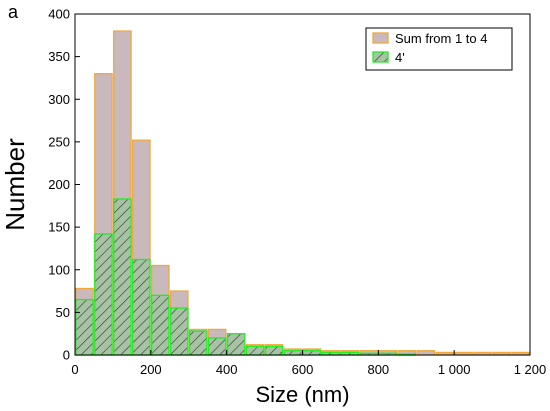 The image size is (550, 411). I want to click on y-tick-label-1: 50, so click(63, 312).